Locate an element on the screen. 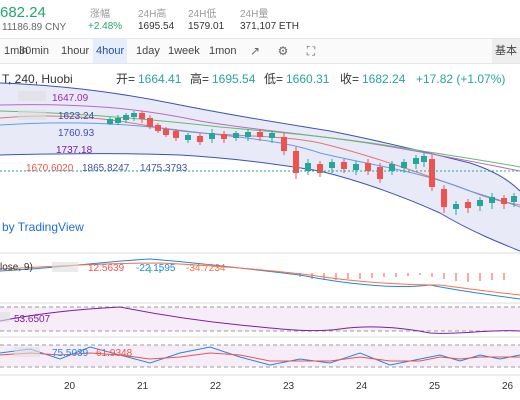  legend-change: +17.82 (+1.07%) is located at coordinates (460, 79).